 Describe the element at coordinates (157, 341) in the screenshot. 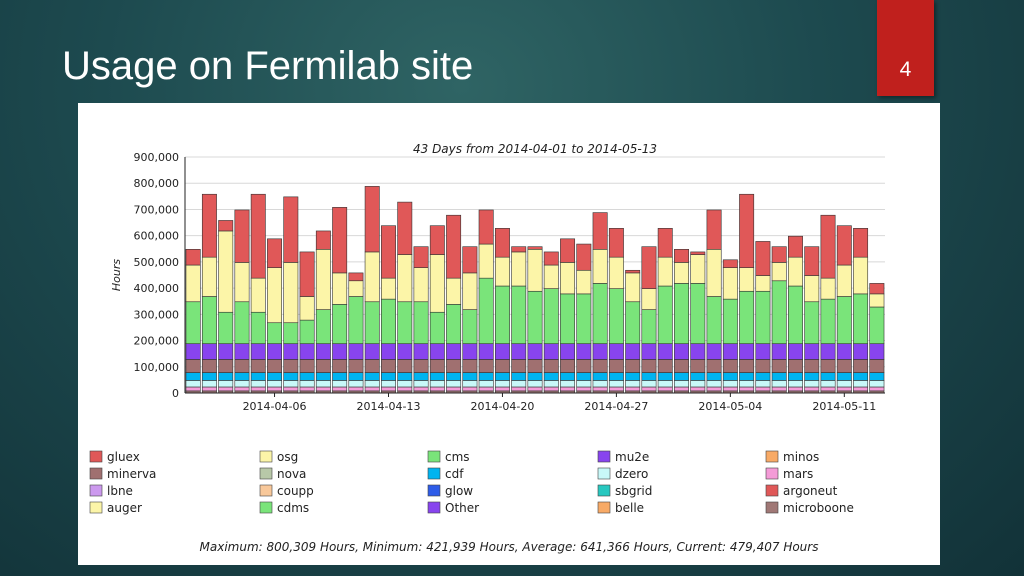

I see `y-tick-label: 200,000` at that location.